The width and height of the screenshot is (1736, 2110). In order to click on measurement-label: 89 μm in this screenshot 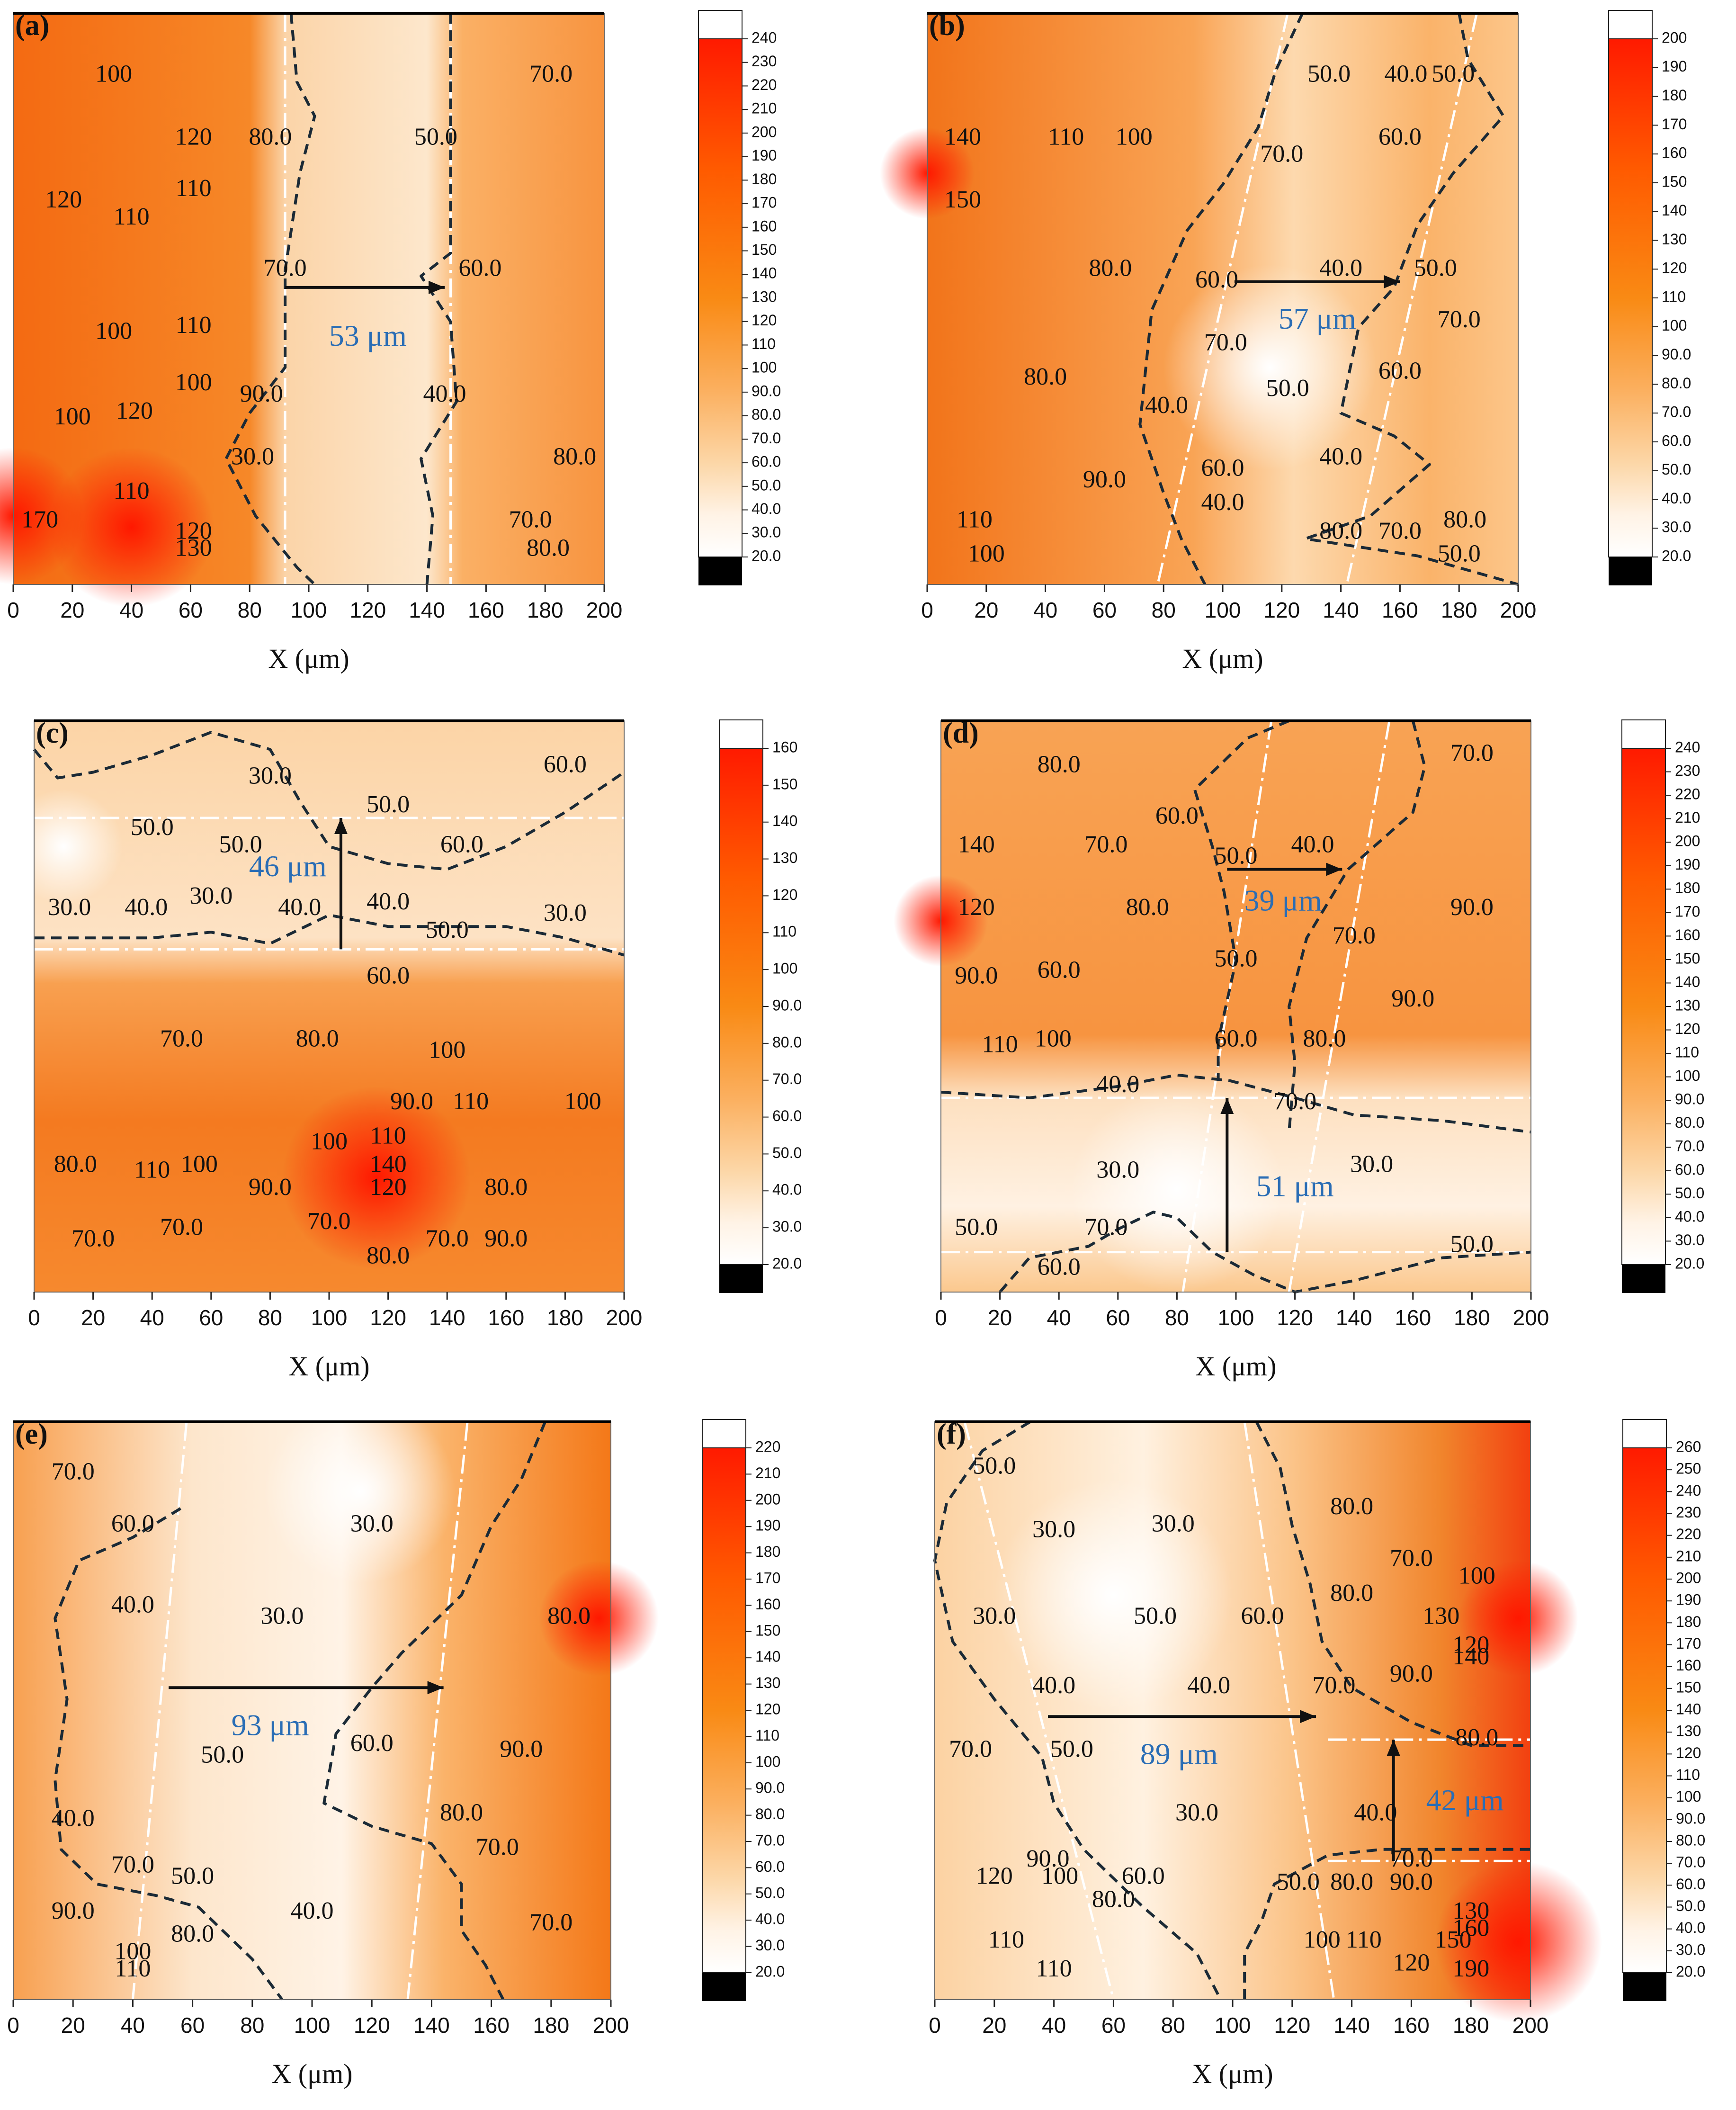, I will do `click(1179, 1753)`.